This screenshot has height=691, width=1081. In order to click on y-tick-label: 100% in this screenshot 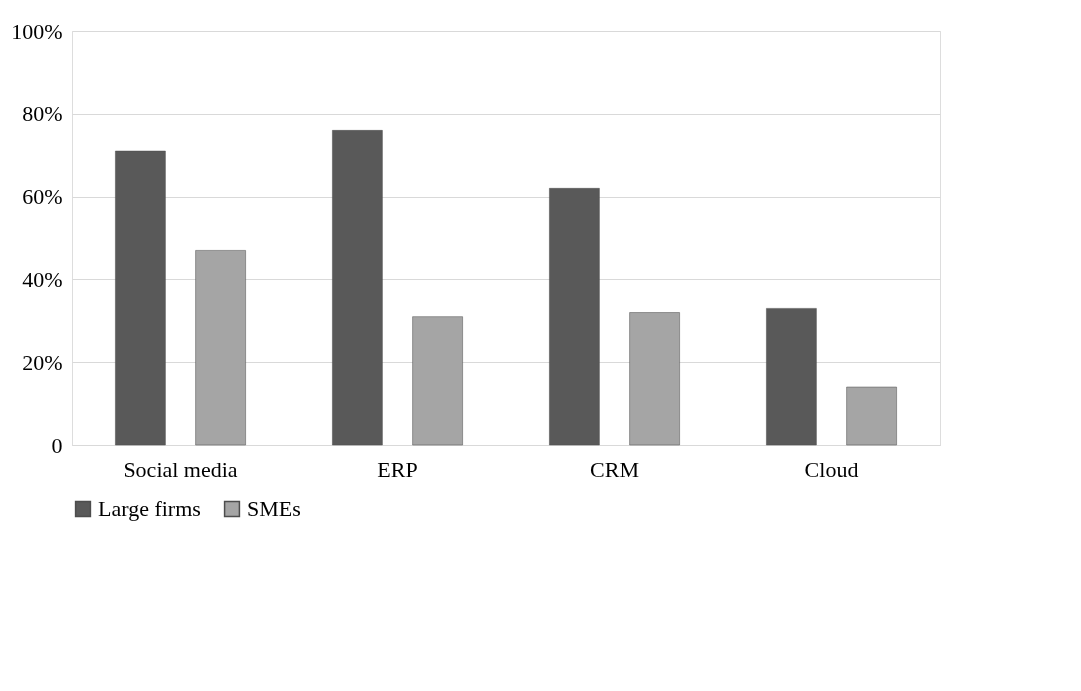, I will do `click(37, 31)`.